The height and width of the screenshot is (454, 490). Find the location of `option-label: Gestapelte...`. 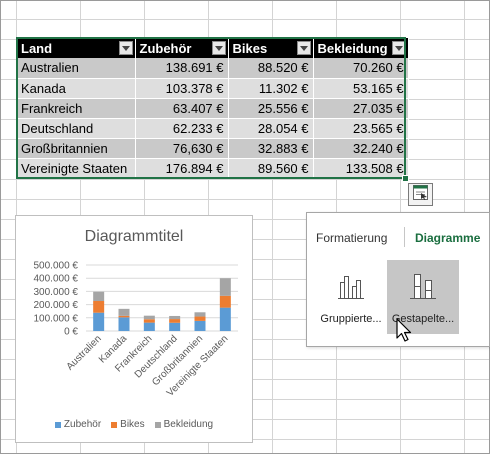

option-label: Gestapelte... is located at coordinates (423, 319).